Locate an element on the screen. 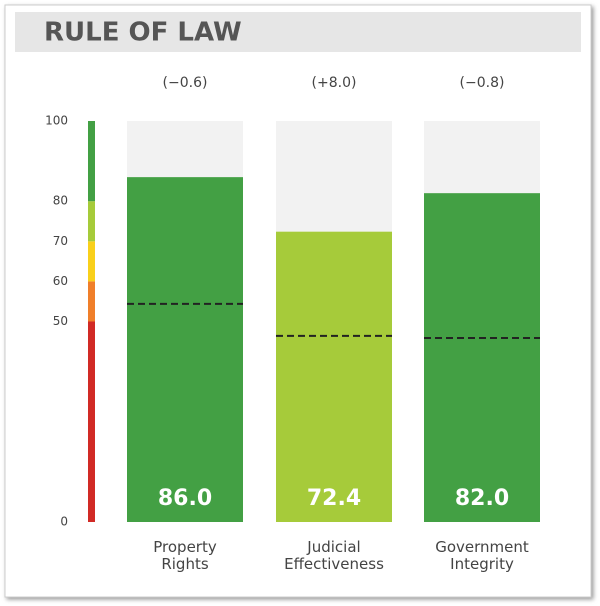  change-label: (+8.0) is located at coordinates (334, 83).